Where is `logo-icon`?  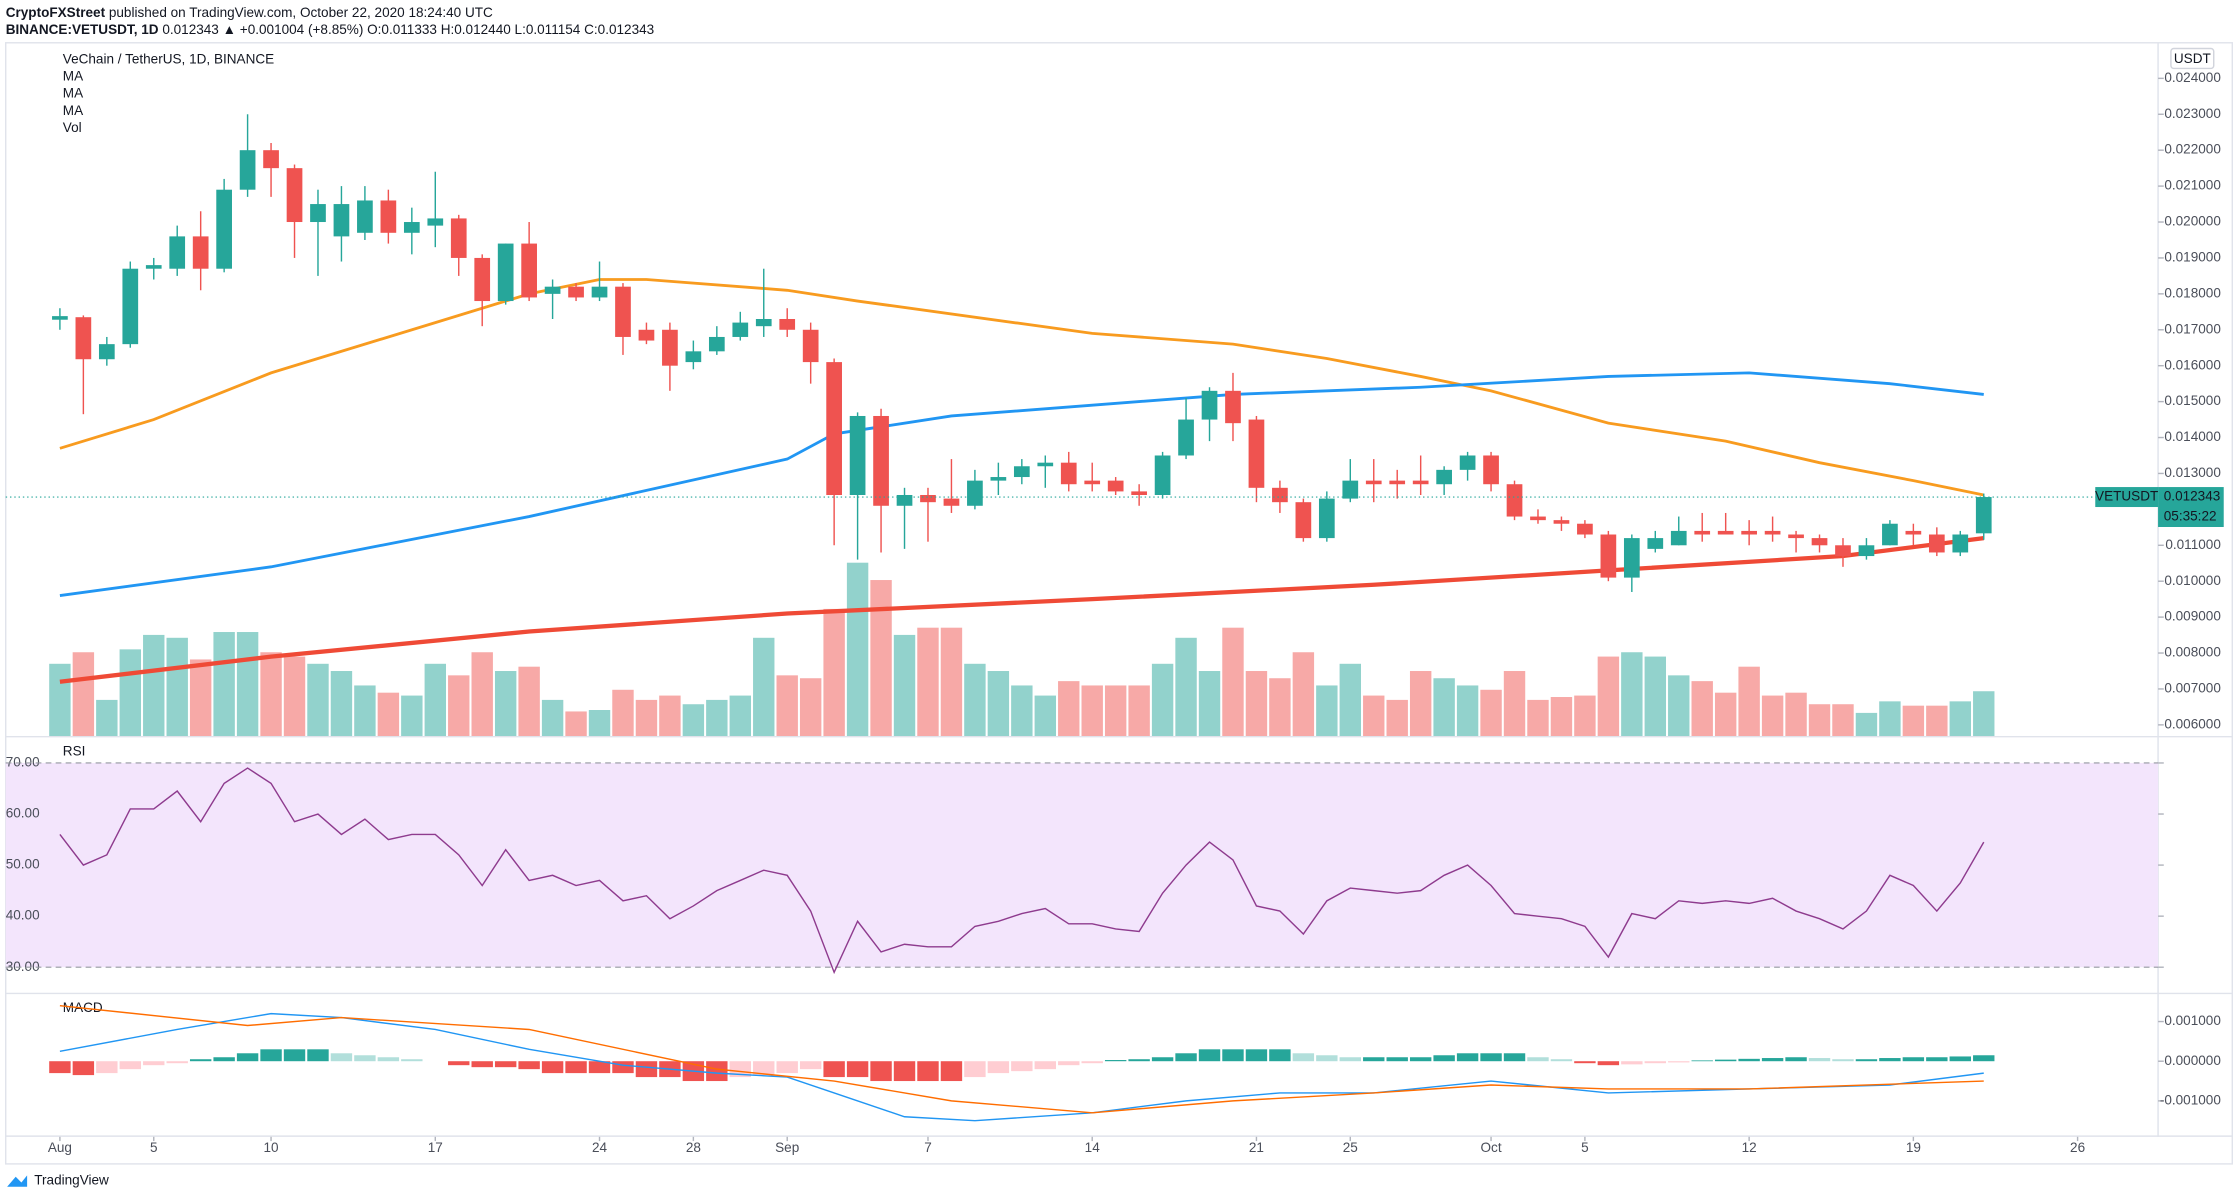
logo-icon is located at coordinates (17, 1181).